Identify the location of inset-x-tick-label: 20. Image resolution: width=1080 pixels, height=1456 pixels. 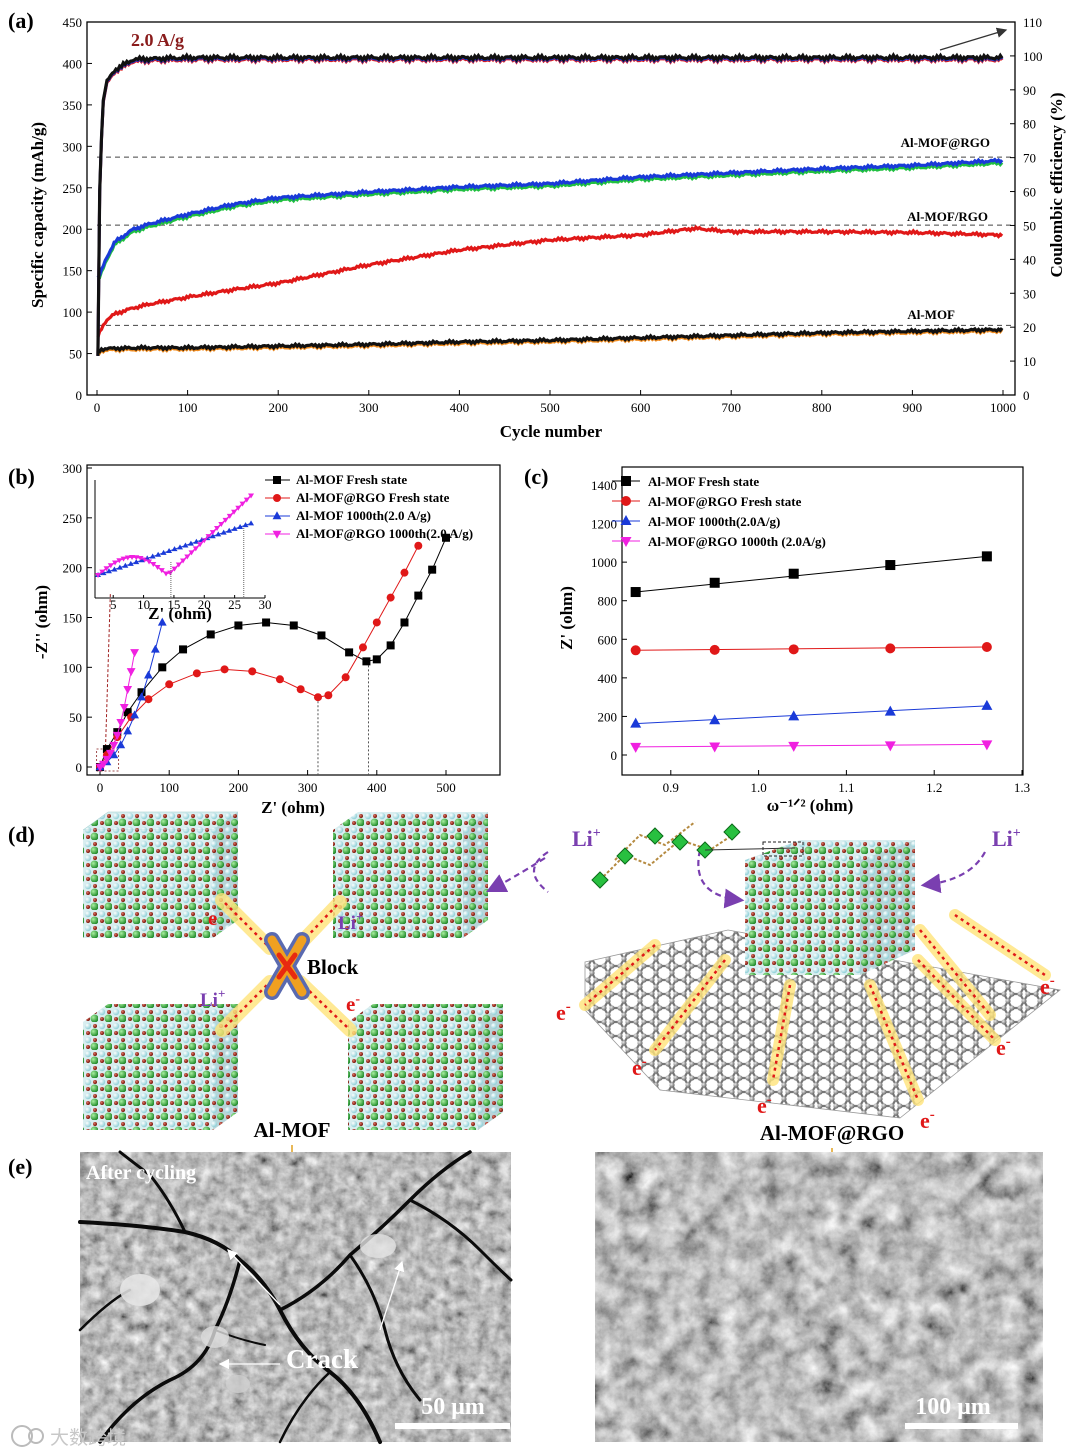
(204, 604).